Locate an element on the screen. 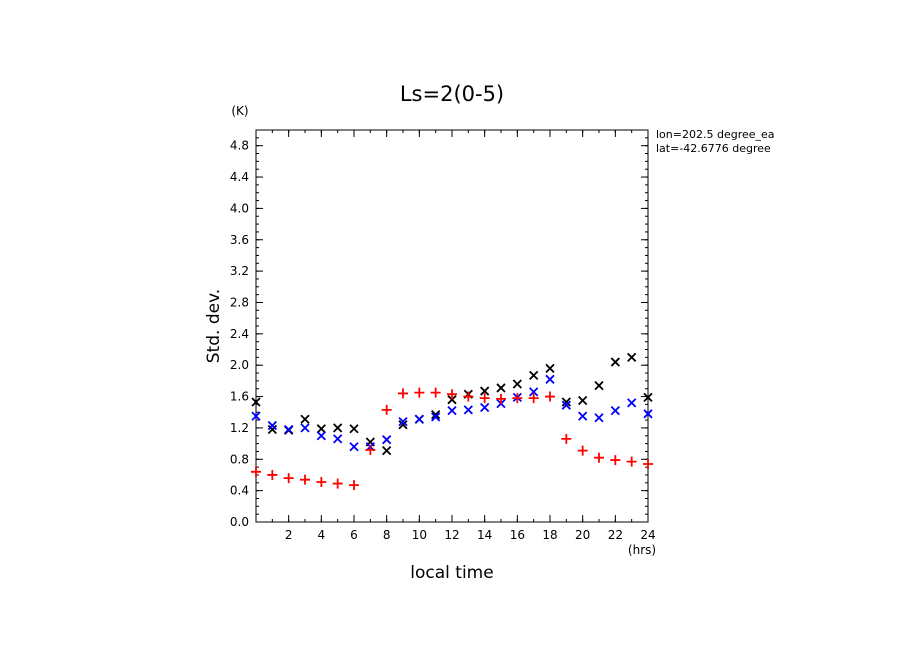 The image size is (904, 654). x-tick-label: 2 is located at coordinates (289, 535).